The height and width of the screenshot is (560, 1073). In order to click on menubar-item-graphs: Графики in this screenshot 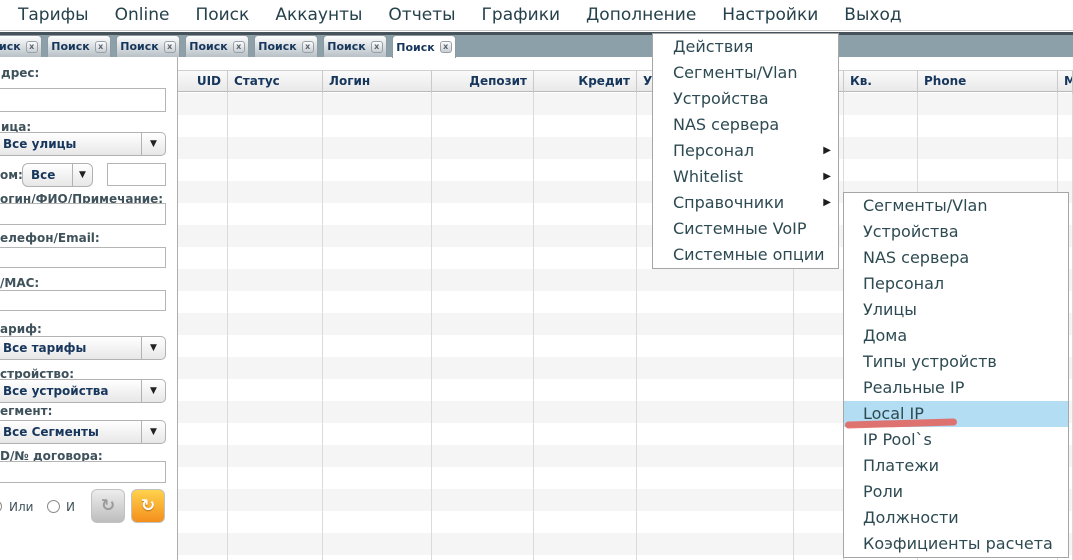, I will do `click(521, 15)`.